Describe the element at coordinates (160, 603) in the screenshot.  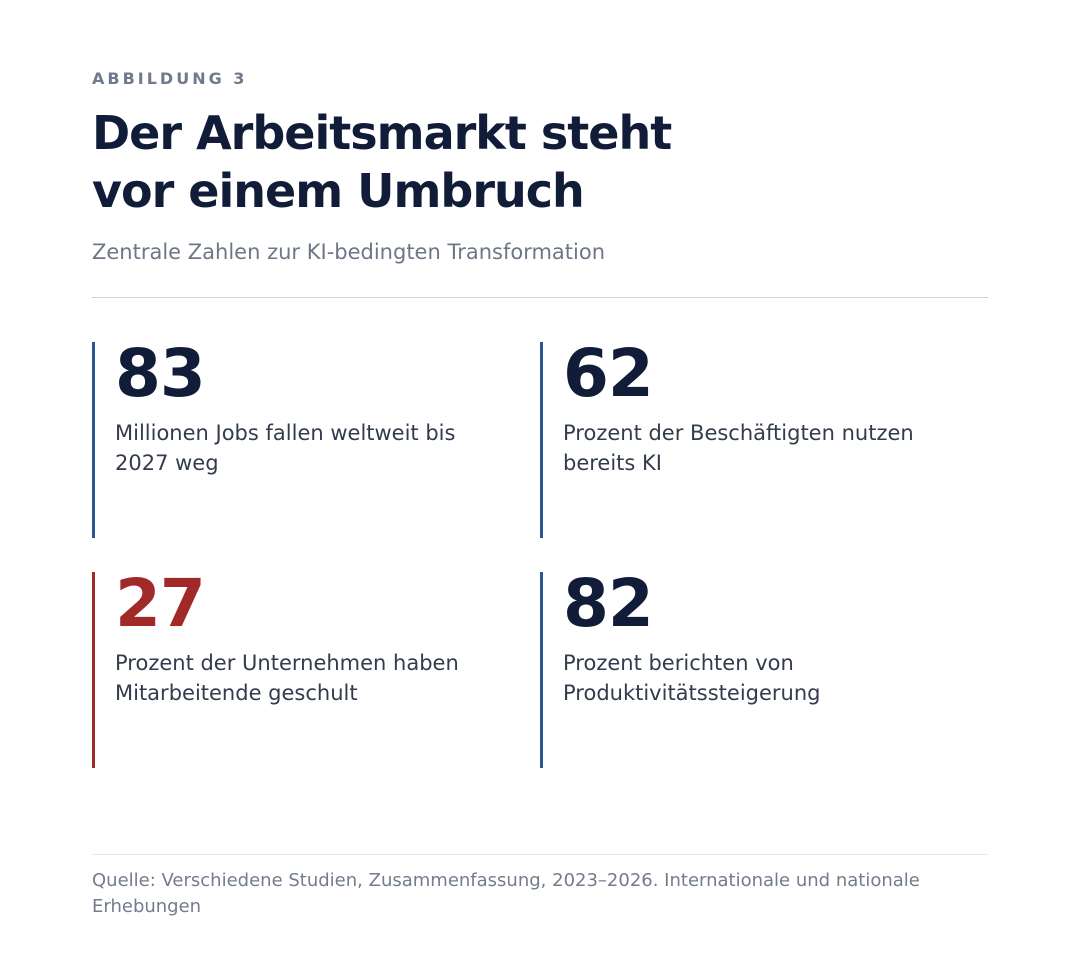
I see `stat-value: 27` at that location.